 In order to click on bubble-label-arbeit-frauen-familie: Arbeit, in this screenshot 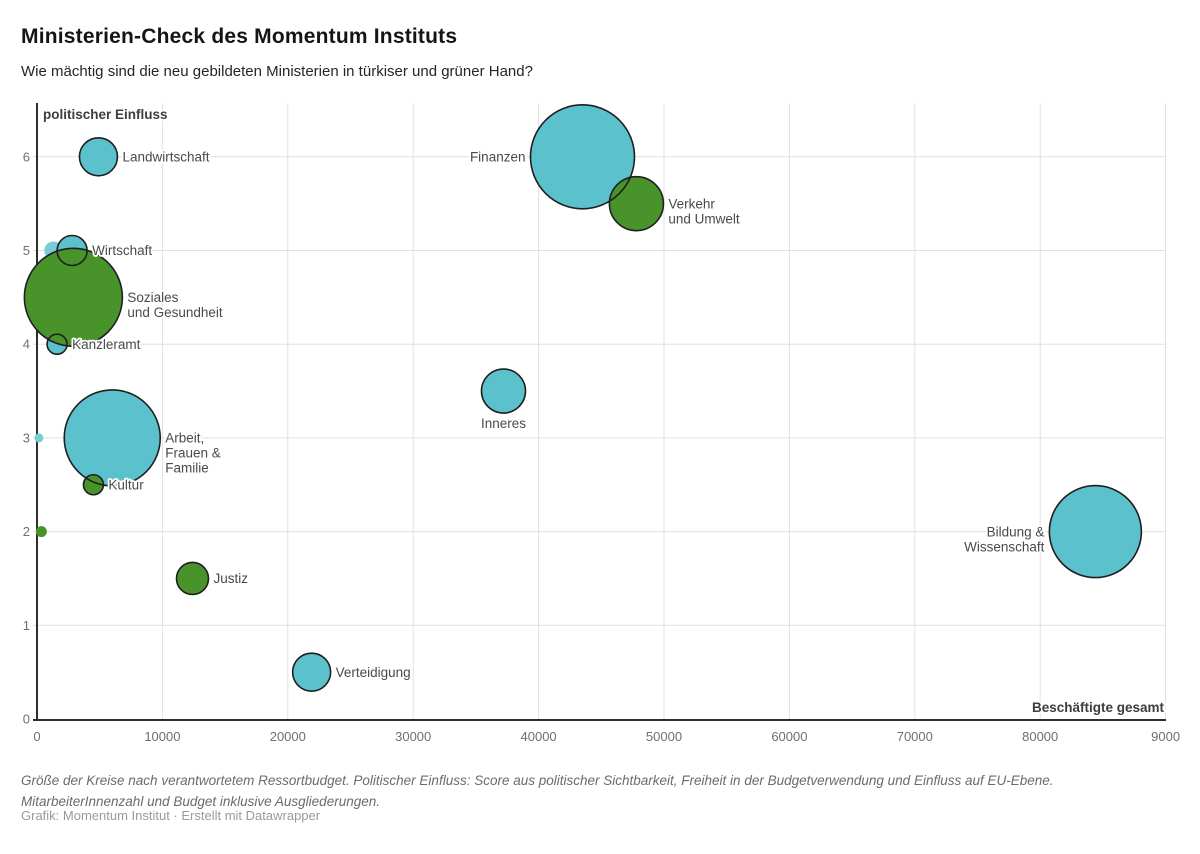, I will do `click(184, 438)`.